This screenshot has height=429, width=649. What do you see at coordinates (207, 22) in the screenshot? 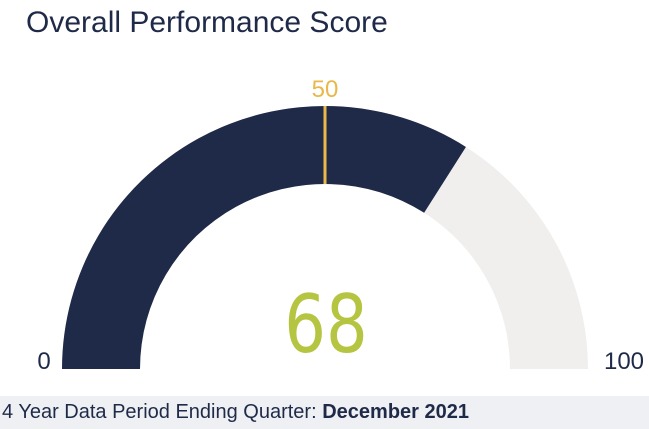
I see `chart-title: Overall Performance Score` at bounding box center [207, 22].